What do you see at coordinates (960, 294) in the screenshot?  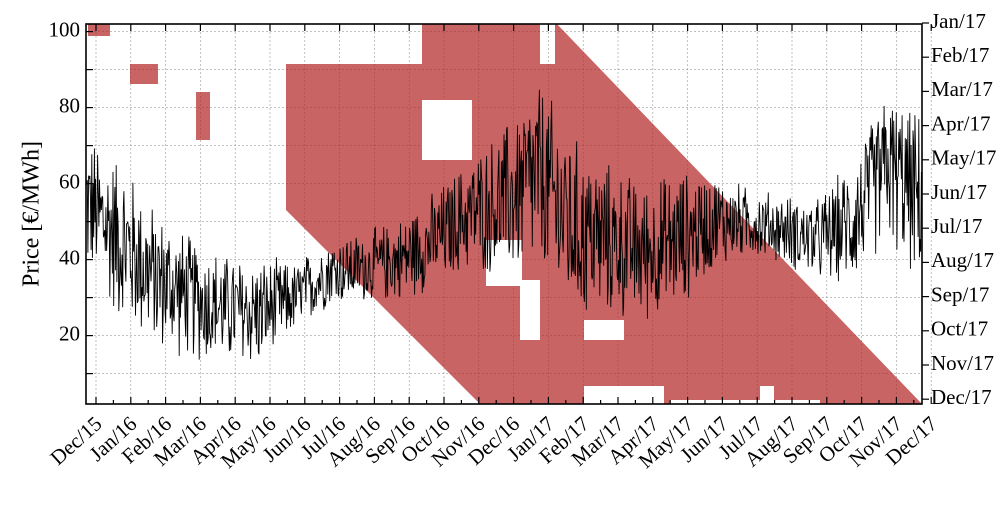 I see `right-axis-label: Sep/17` at bounding box center [960, 294].